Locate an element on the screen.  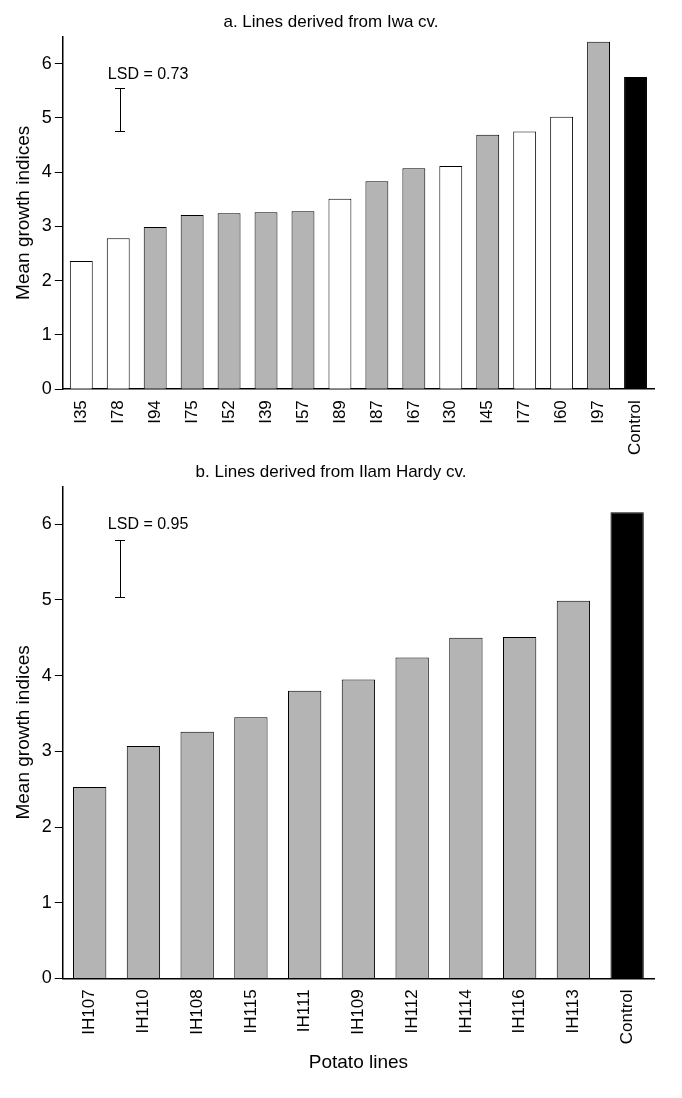
x-tick-label: I77 is located at coordinates (524, 412).